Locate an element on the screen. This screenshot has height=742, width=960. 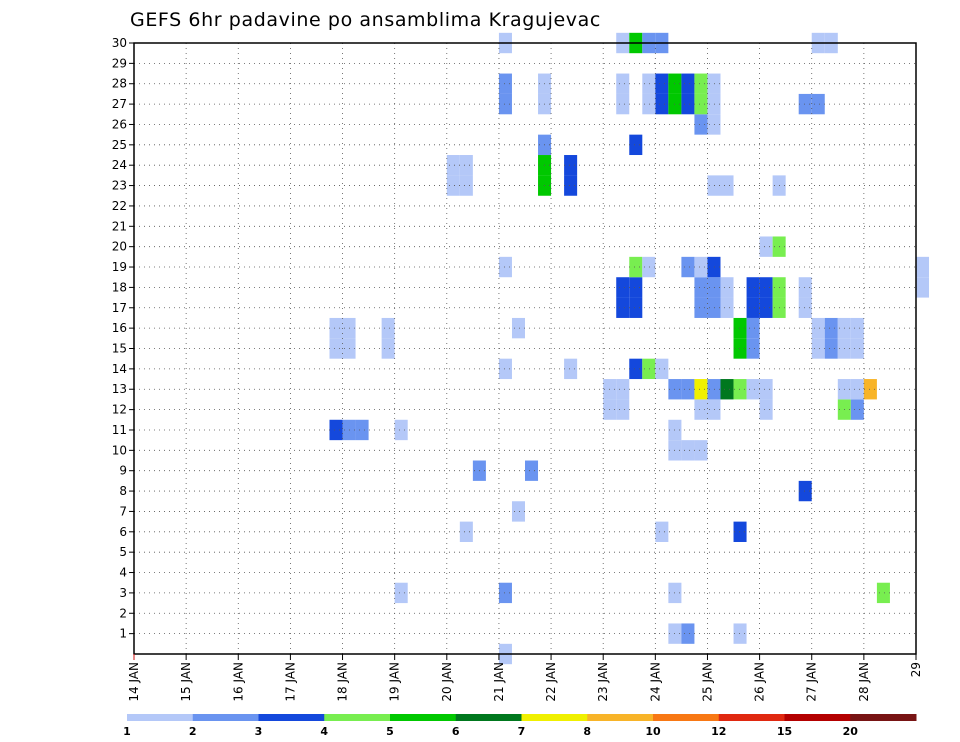
y-tick-label: 15 is located at coordinates (119, 349).